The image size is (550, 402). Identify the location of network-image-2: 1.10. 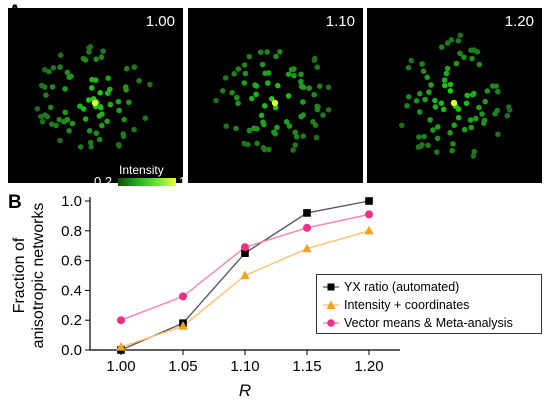
(275, 95).